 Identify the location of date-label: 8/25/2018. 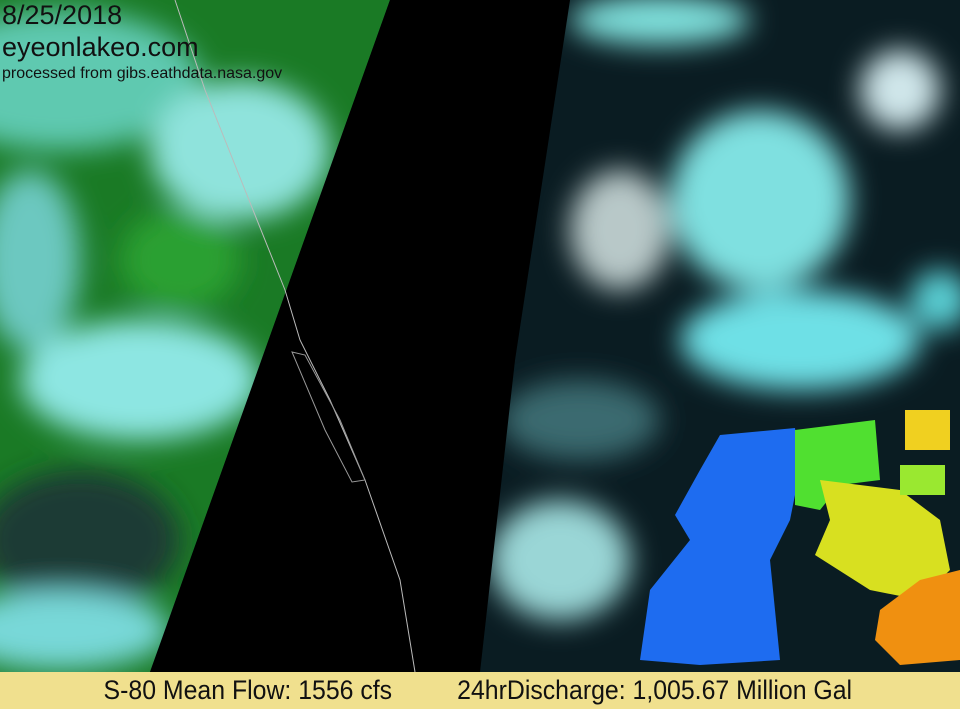
(62, 15).